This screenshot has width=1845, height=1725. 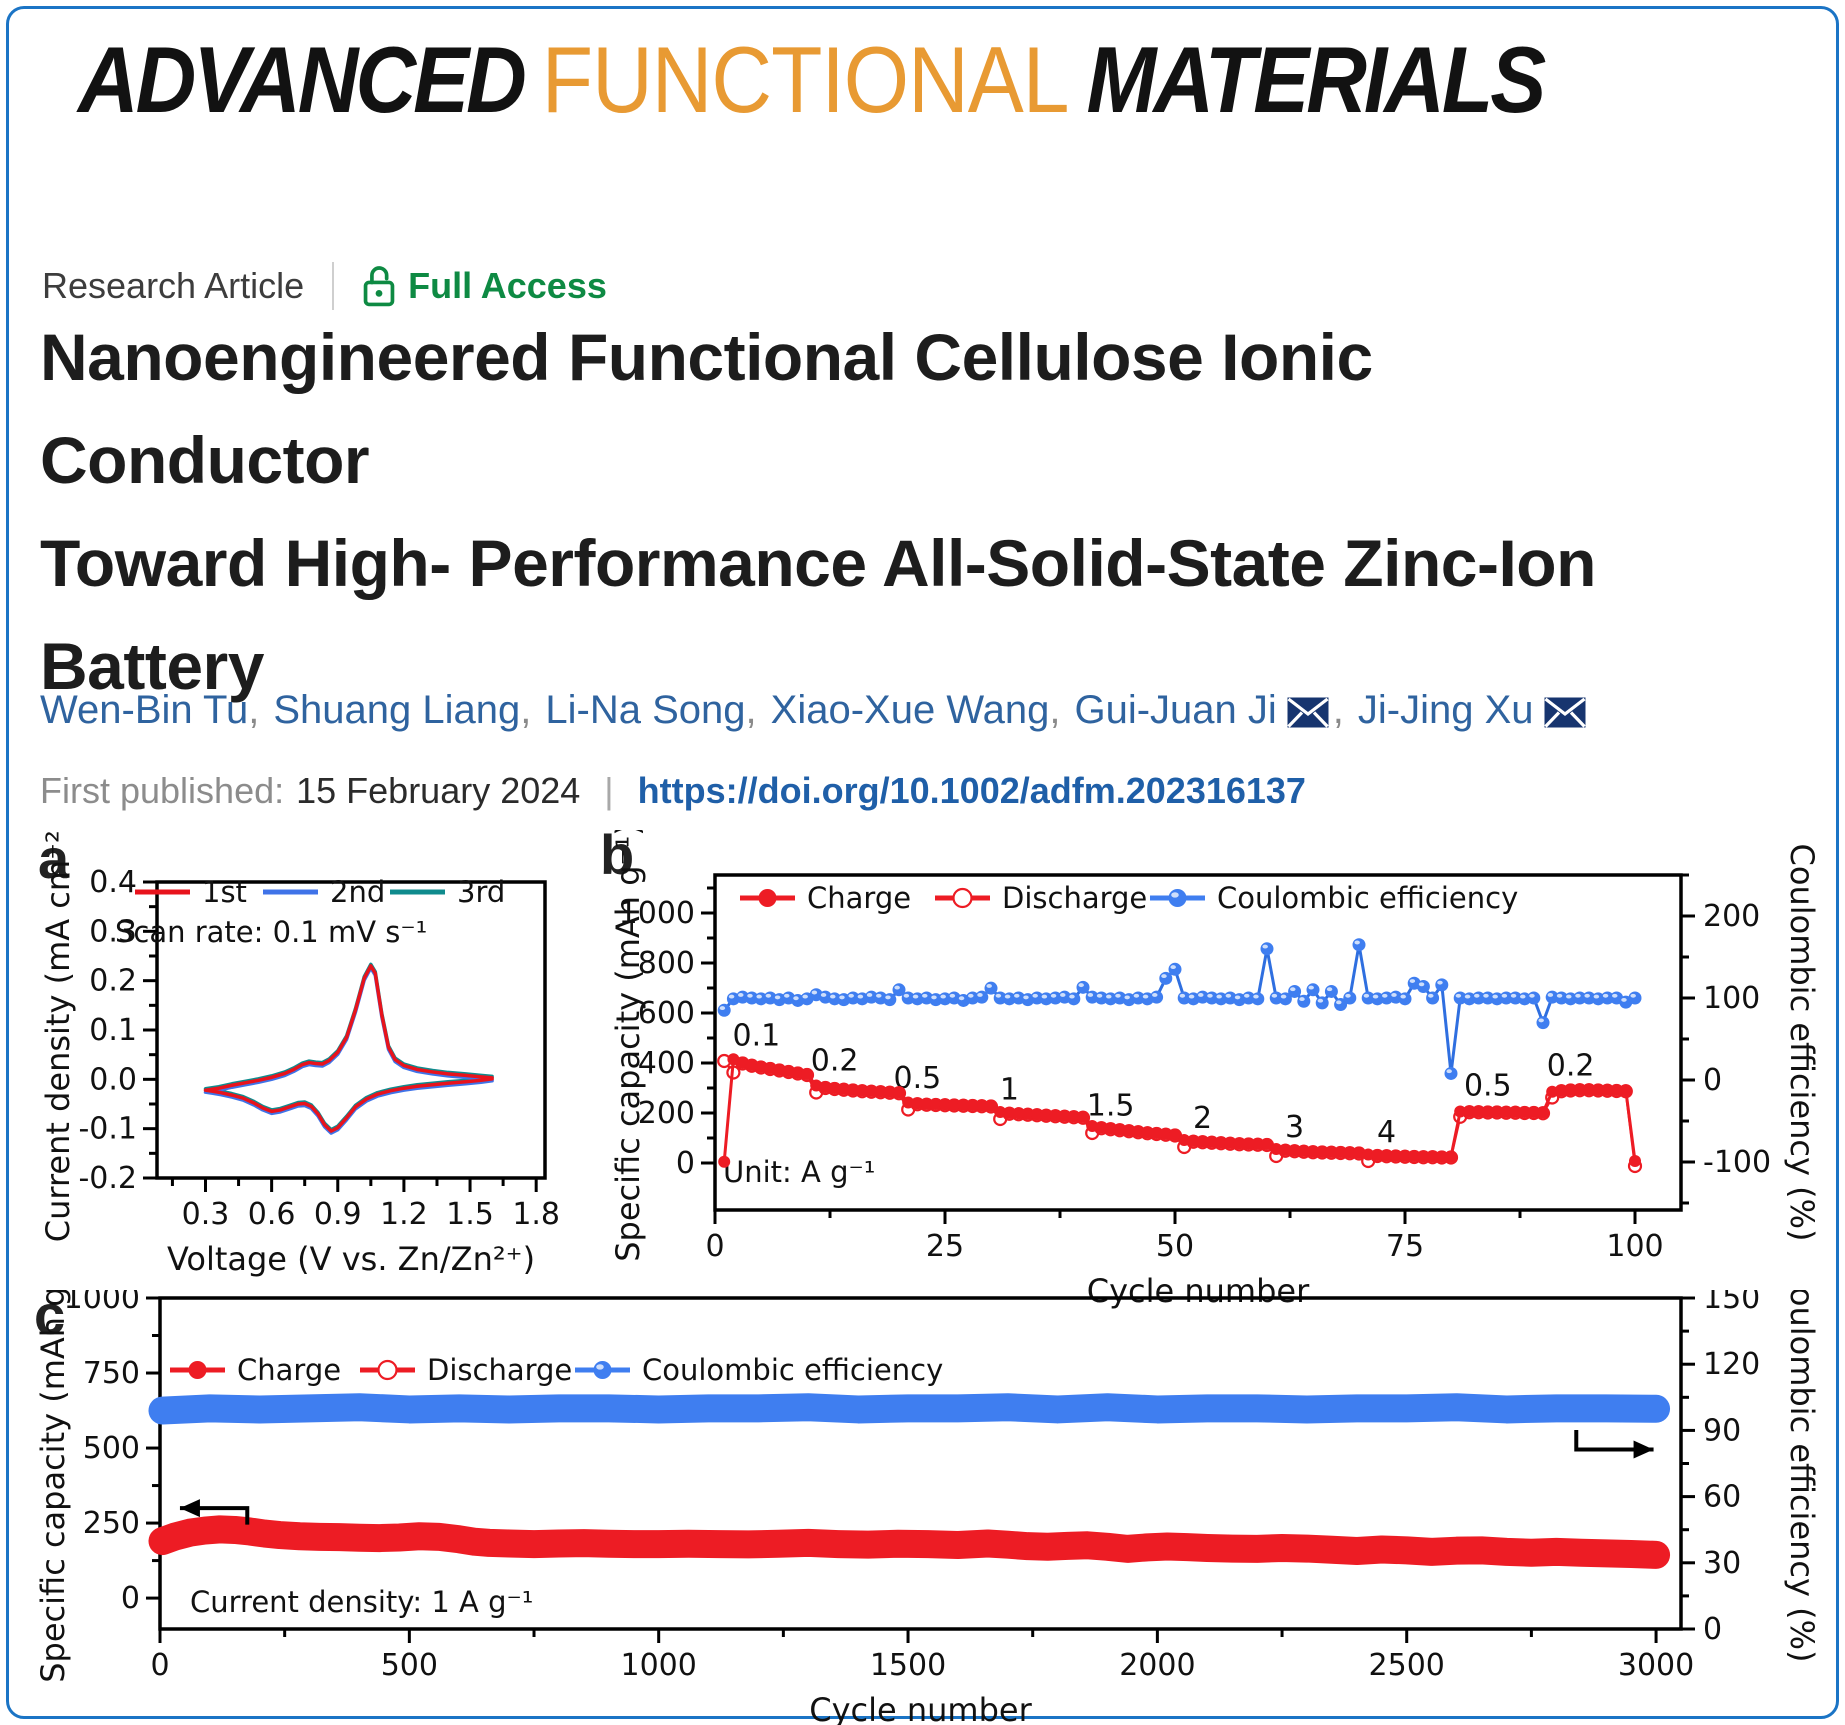 What do you see at coordinates (971, 790) in the screenshot?
I see `doi-link: https://doi.org/10.1002/adfm.202316137` at bounding box center [971, 790].